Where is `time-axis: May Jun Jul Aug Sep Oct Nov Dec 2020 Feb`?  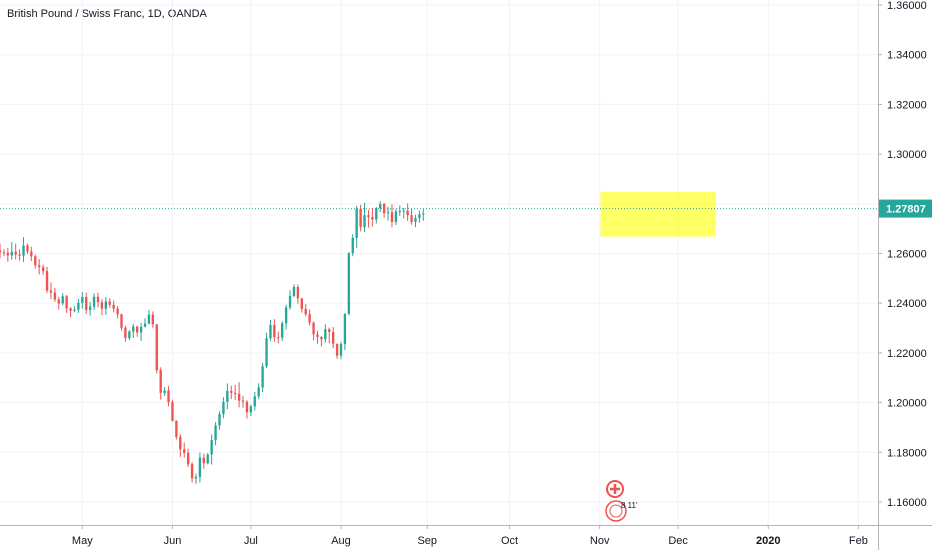
time-axis: May Jun Jul Aug Sep Oct Nov Dec 2020 Feb is located at coordinates (466, 536).